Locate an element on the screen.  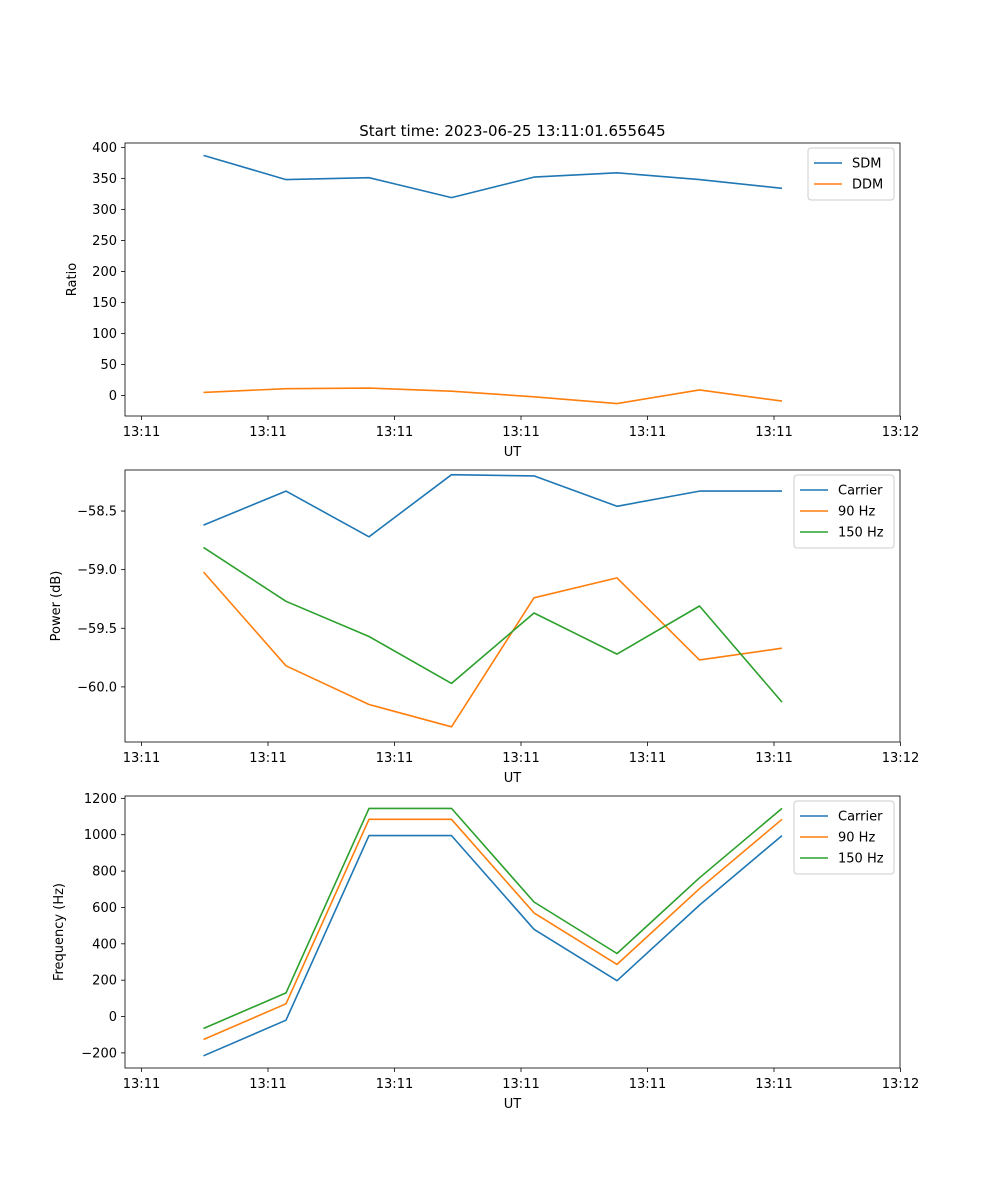
series-line-ddm is located at coordinates (493, 396).